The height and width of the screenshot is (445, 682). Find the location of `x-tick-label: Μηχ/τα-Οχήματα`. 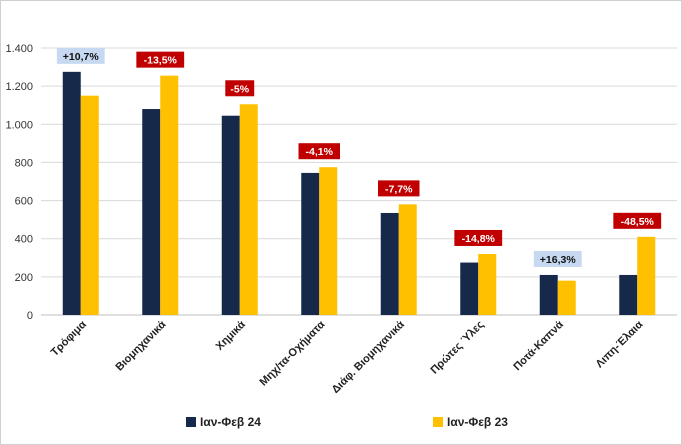

x-tick-label: Μηχ/τα-Οχήματα is located at coordinates (293, 353).